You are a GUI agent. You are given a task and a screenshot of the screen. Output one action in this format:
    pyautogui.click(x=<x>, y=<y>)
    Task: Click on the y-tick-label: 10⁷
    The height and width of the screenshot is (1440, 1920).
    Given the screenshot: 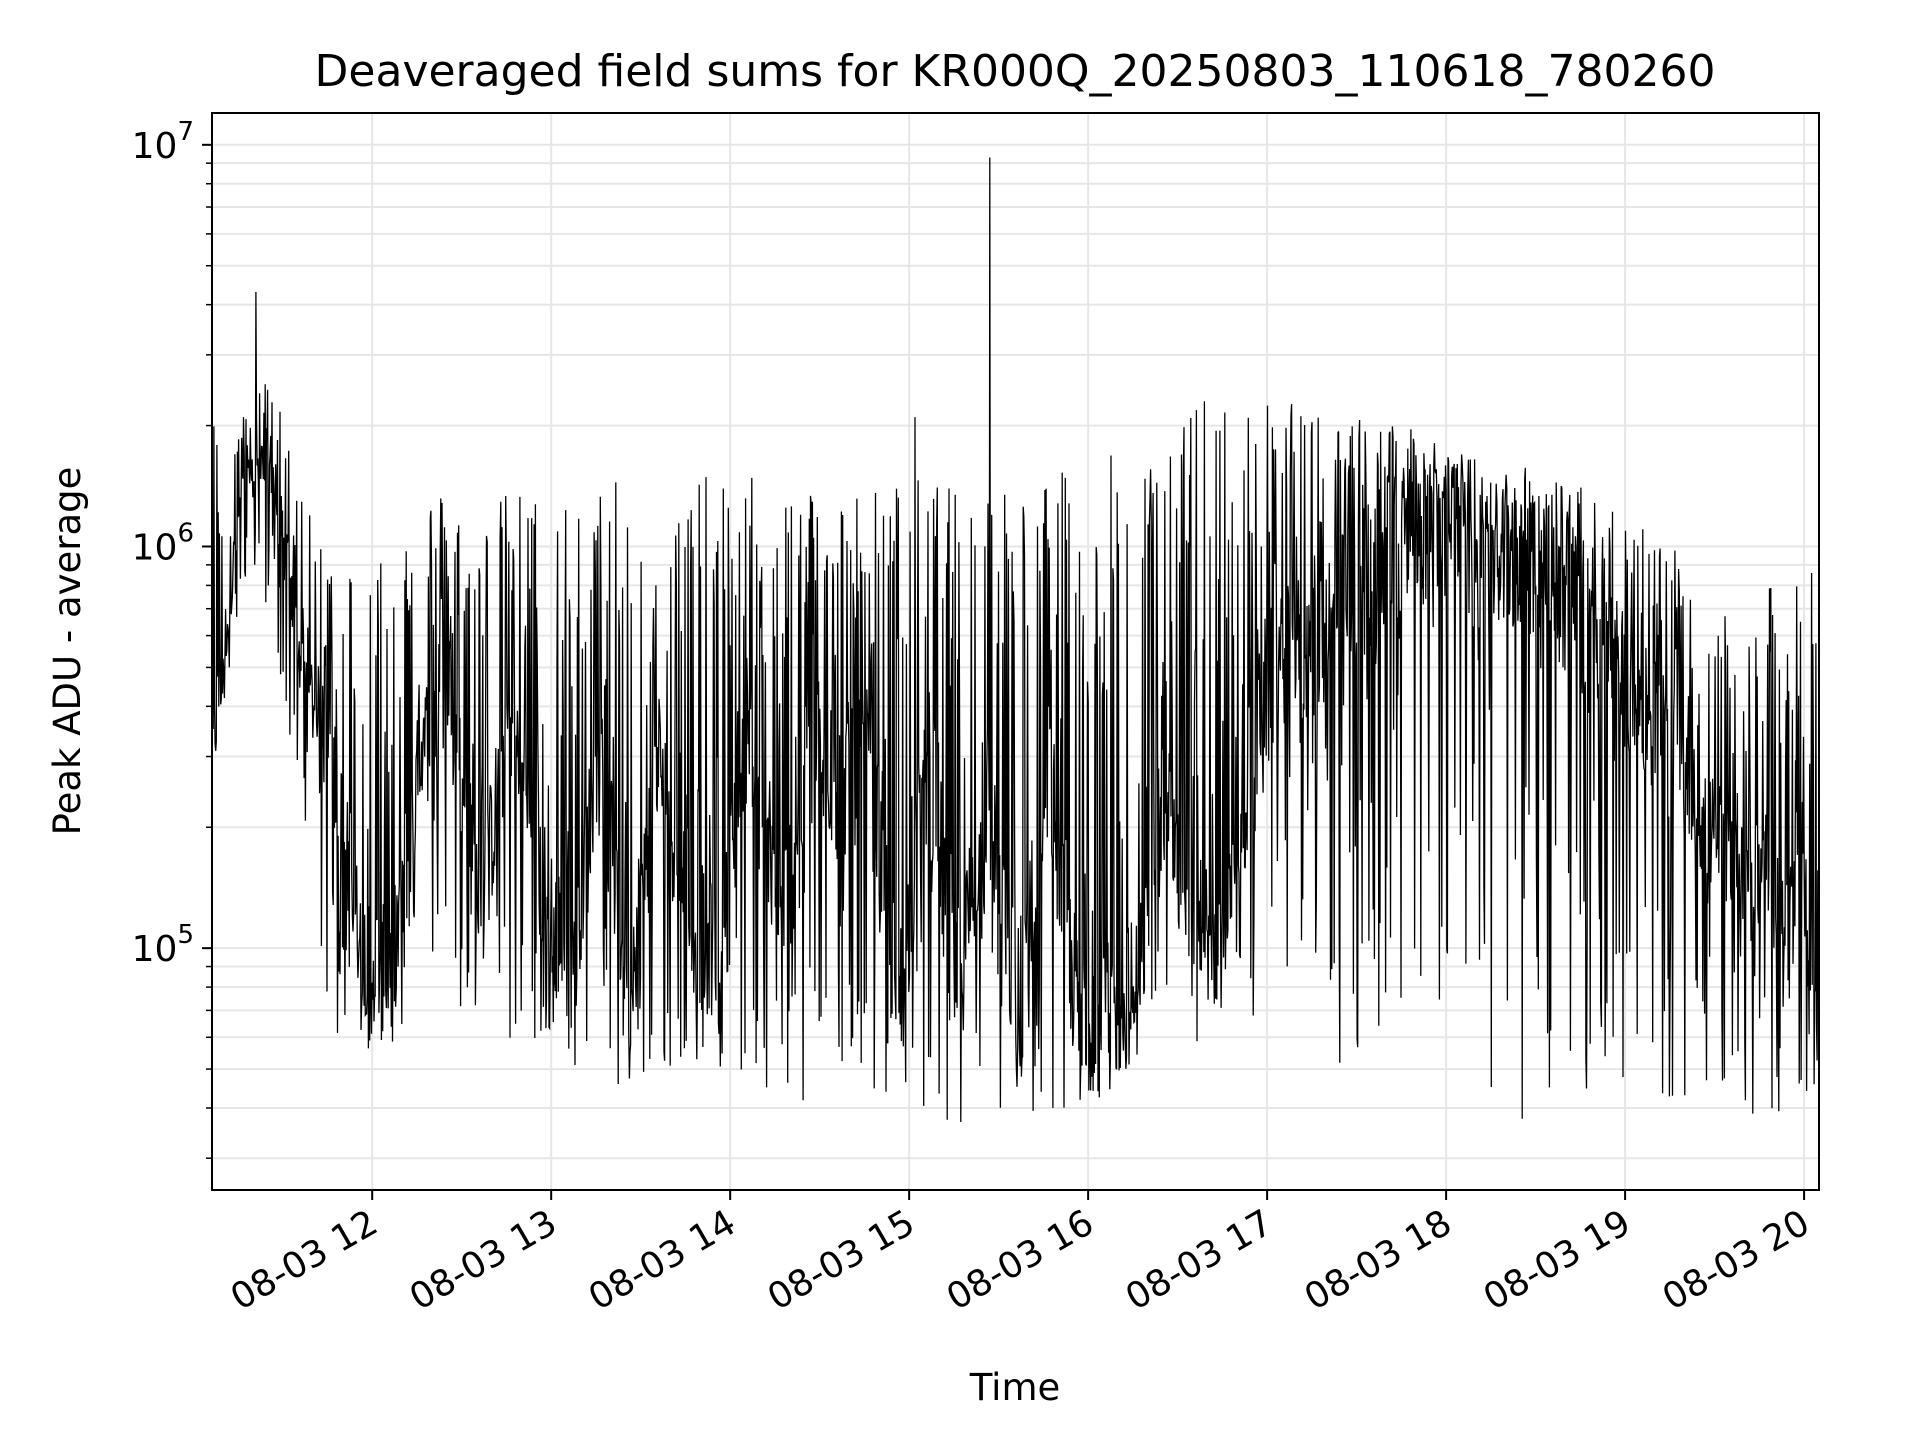 What is the action you would take?
    pyautogui.click(x=163, y=142)
    